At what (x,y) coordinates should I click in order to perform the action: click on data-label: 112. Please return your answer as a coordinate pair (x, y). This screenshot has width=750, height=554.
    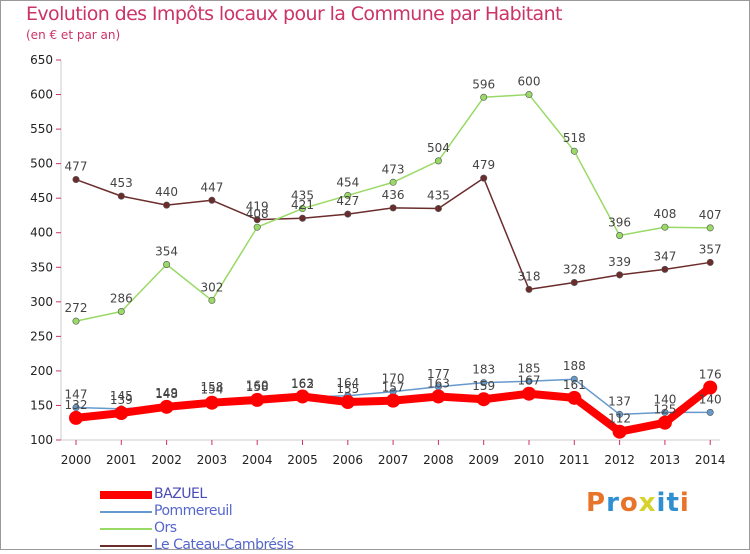
    Looking at the image, I should click on (619, 419).